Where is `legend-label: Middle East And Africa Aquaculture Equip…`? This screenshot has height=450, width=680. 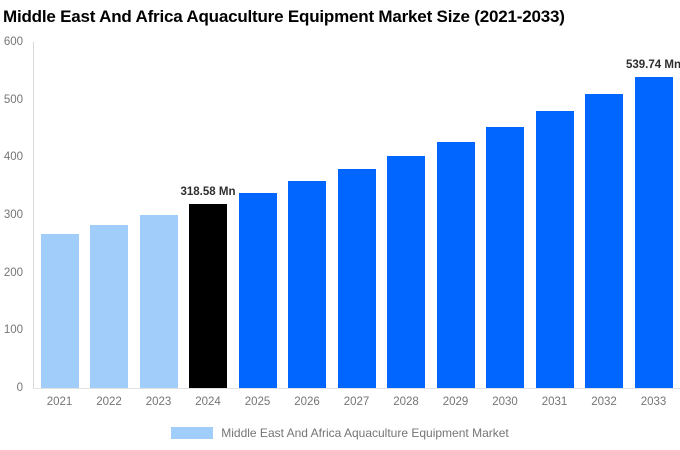 legend-label: Middle East And Africa Aquaculture Equip… is located at coordinates (365, 433).